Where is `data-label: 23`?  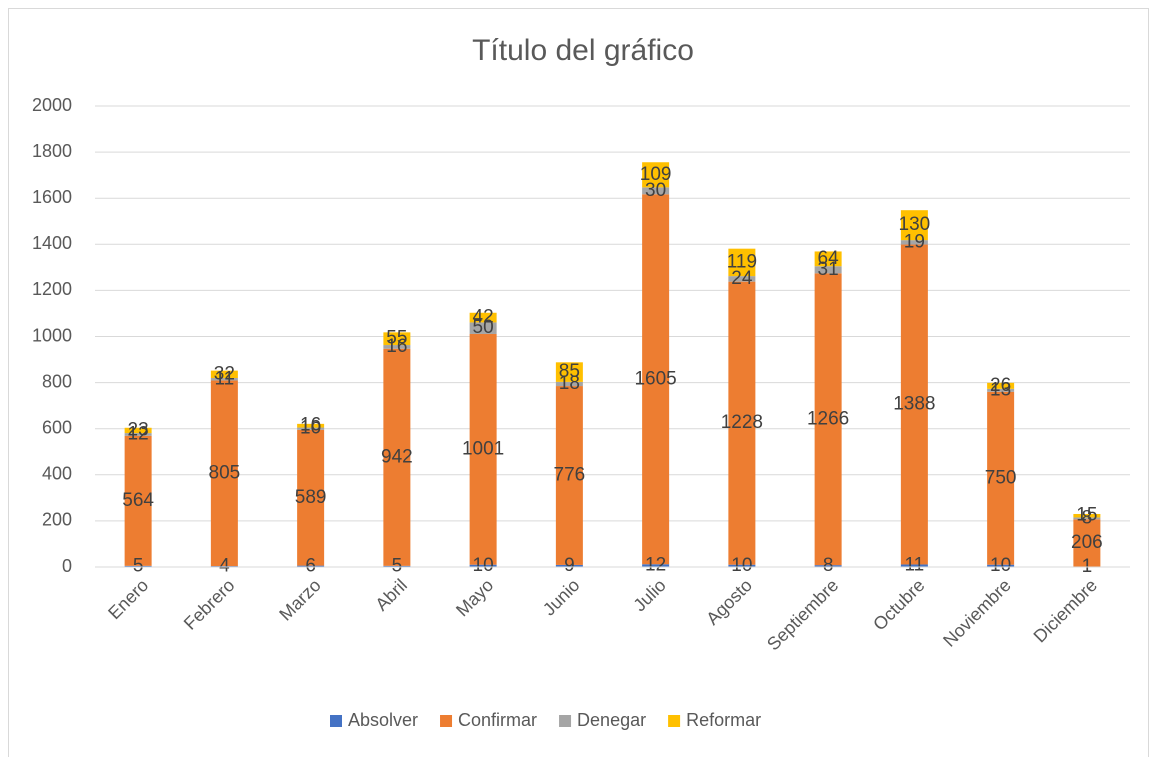
data-label: 23 is located at coordinates (138, 429).